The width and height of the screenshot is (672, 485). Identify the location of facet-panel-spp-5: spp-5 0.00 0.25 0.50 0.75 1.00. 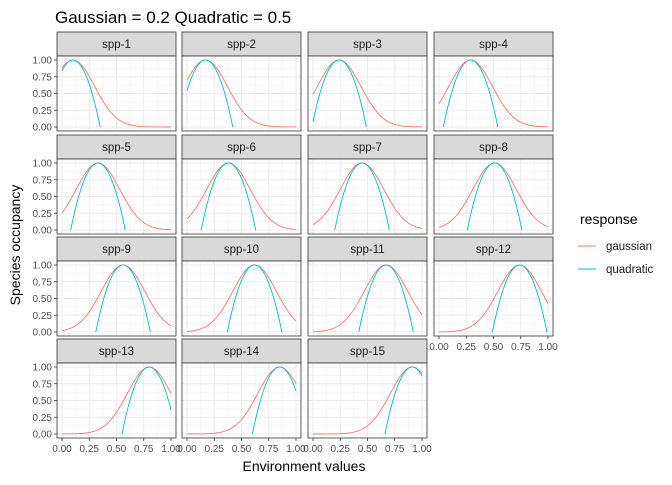
(105, 185).